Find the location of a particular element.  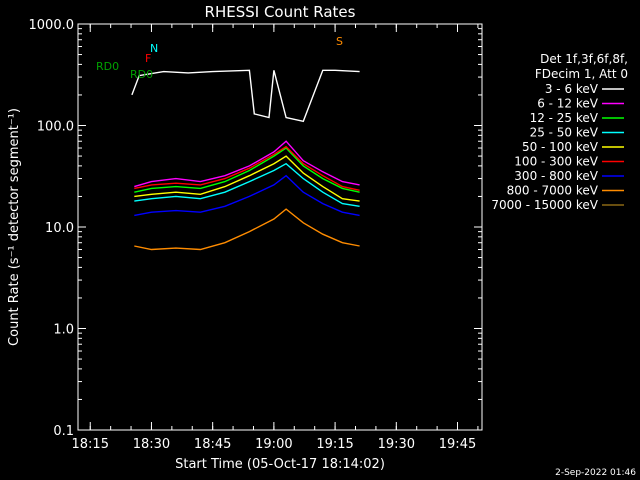

legend-label-5: 100 - 300 keV is located at coordinates (556, 162).